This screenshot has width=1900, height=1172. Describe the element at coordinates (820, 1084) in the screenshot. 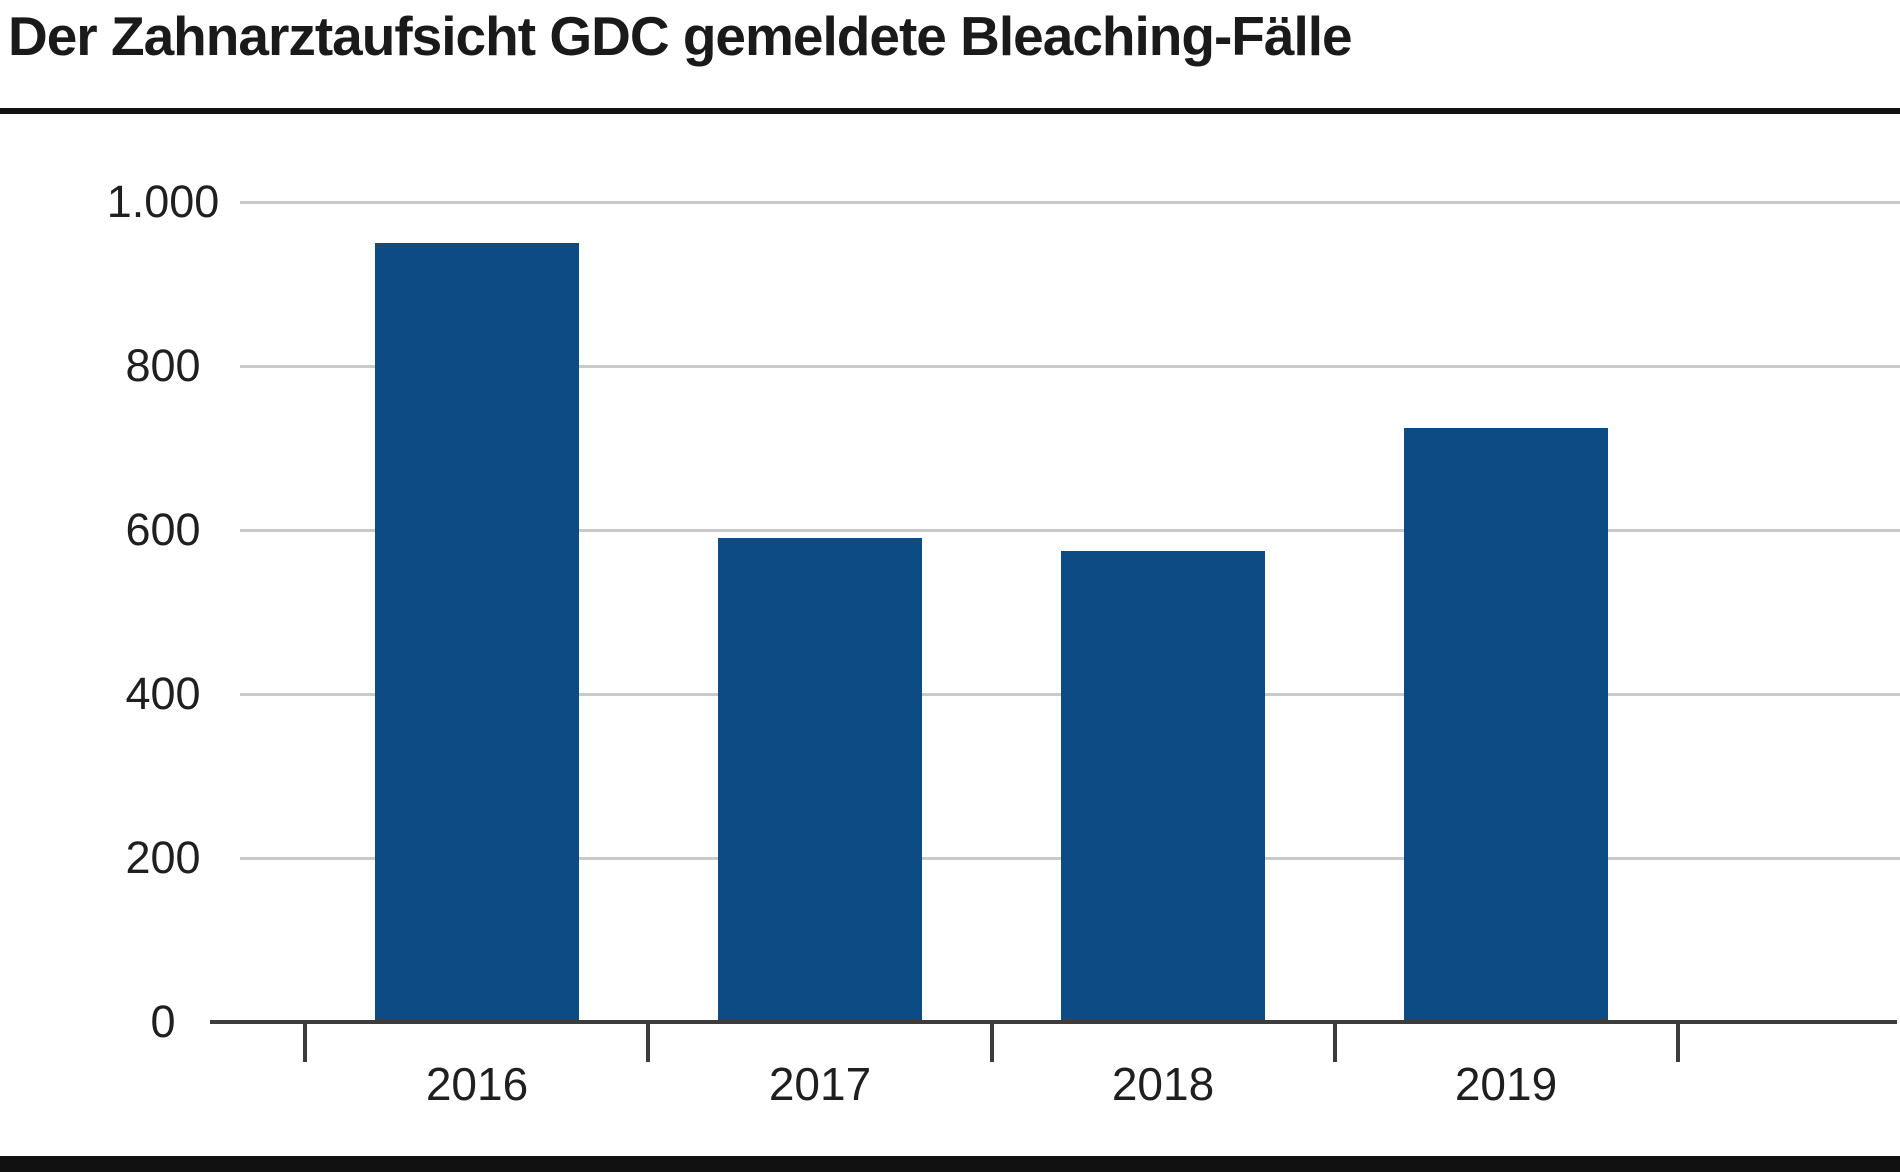

I see `x-axis-tick-label: 2017` at that location.